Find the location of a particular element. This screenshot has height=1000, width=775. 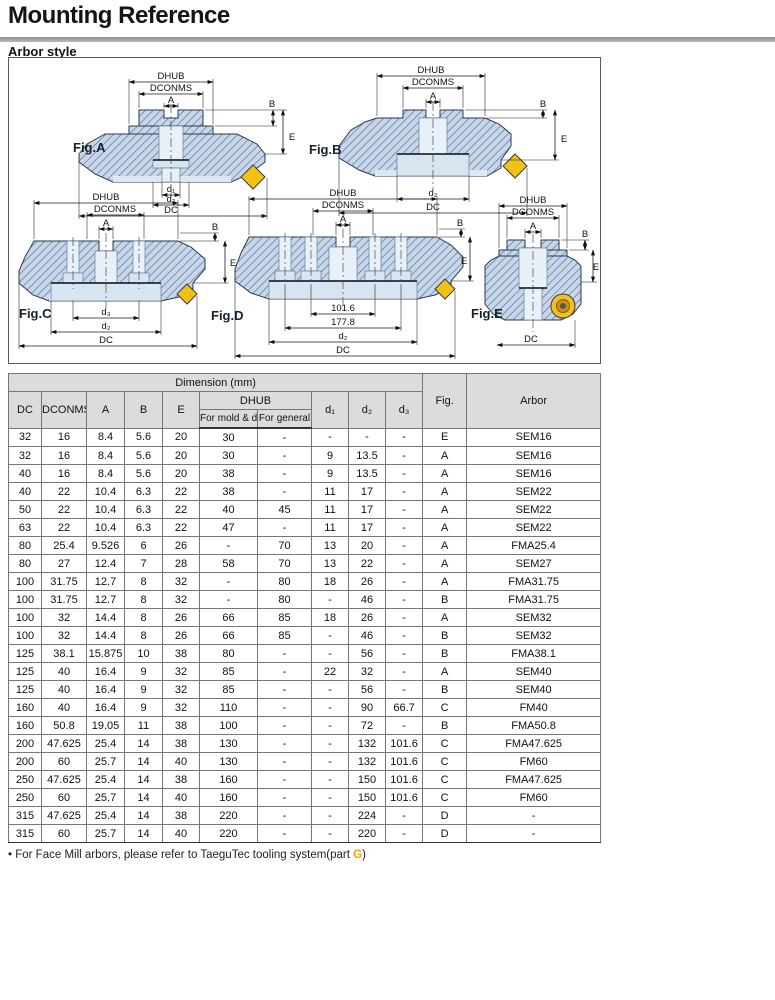

table-cell: 150 is located at coordinates (367, 779).